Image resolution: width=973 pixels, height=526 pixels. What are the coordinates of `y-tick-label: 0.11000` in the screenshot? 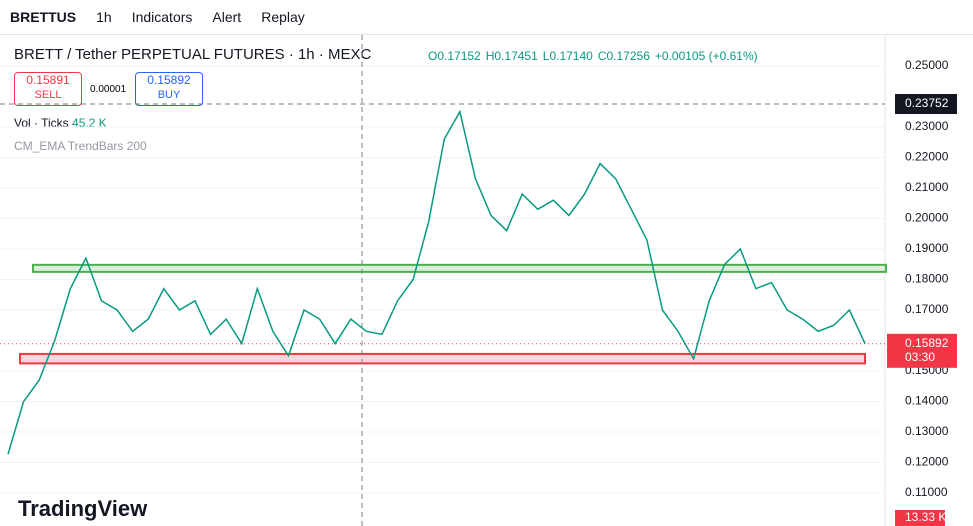 It's located at (926, 492).